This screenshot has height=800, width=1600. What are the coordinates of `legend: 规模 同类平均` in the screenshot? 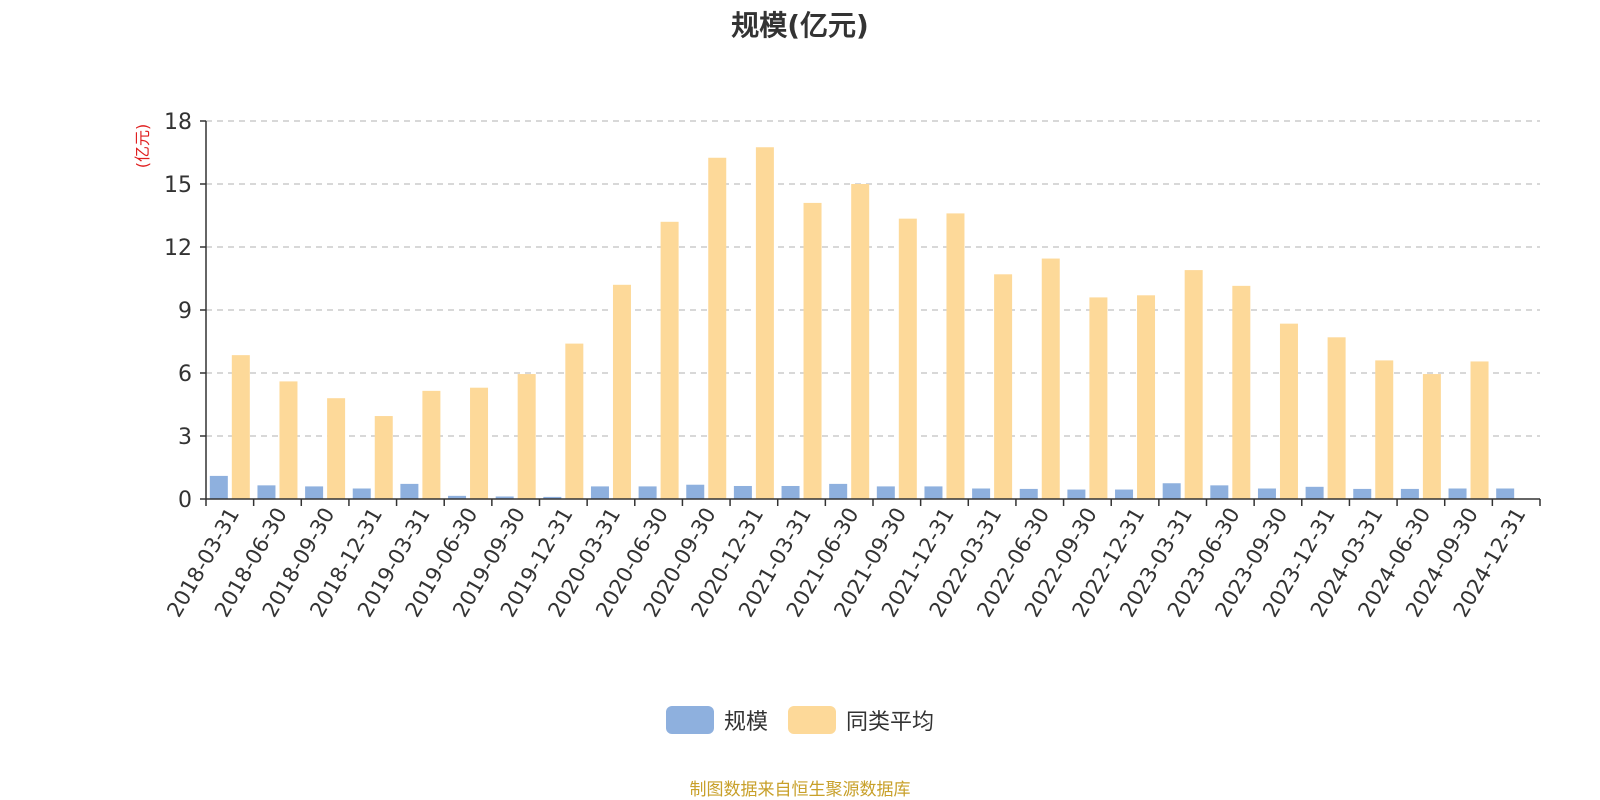 It's located at (800, 720).